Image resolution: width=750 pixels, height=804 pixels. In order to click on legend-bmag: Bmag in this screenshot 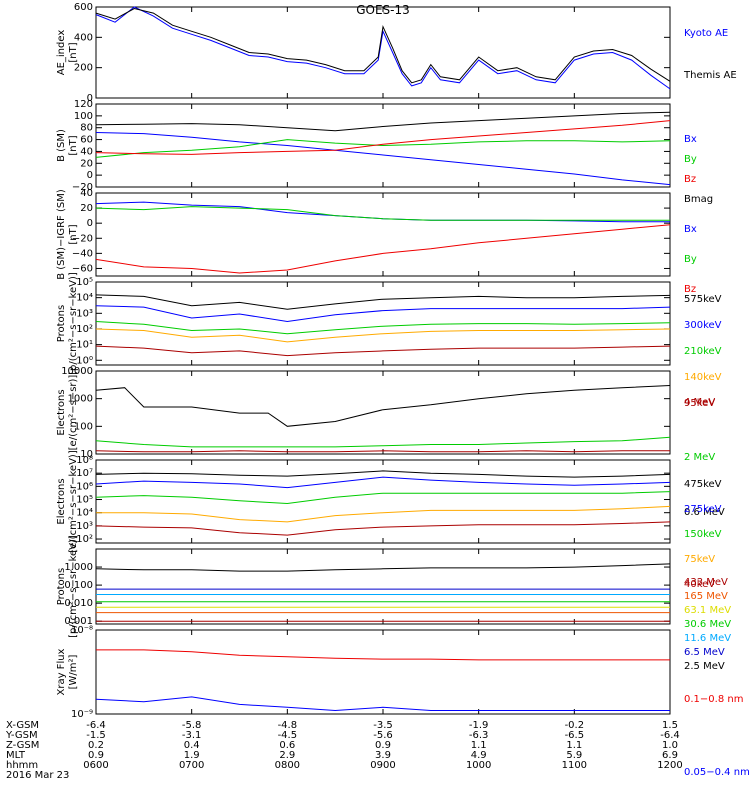, I will do `click(698, 199)`.